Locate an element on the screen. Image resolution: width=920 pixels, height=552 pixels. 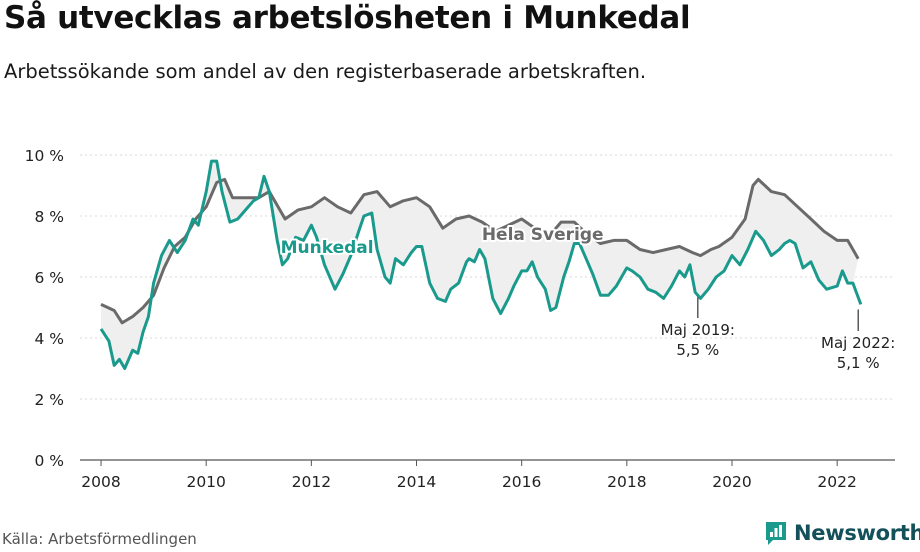
x-tick-label: 2008 is located at coordinates (100, 482).